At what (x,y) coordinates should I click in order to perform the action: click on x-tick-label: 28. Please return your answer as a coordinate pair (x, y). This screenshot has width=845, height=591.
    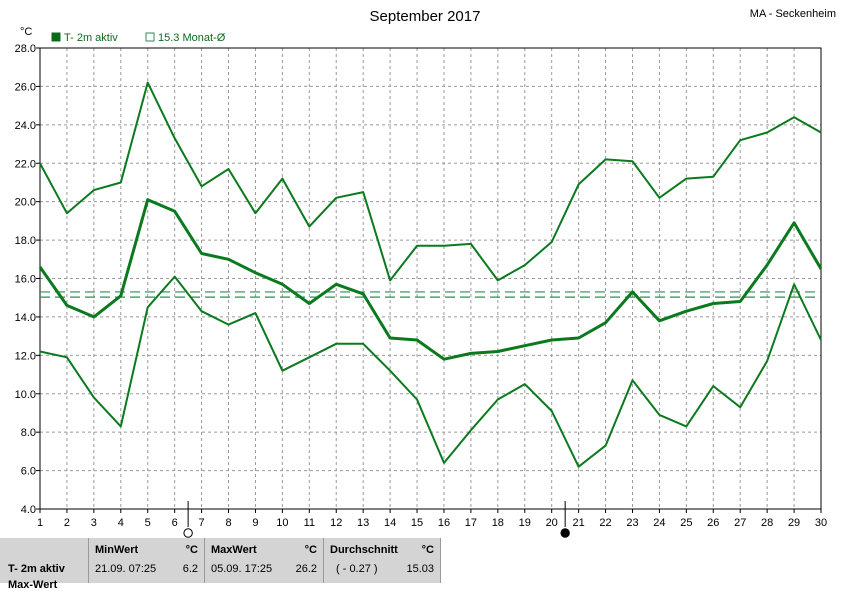
    Looking at the image, I should click on (767, 523).